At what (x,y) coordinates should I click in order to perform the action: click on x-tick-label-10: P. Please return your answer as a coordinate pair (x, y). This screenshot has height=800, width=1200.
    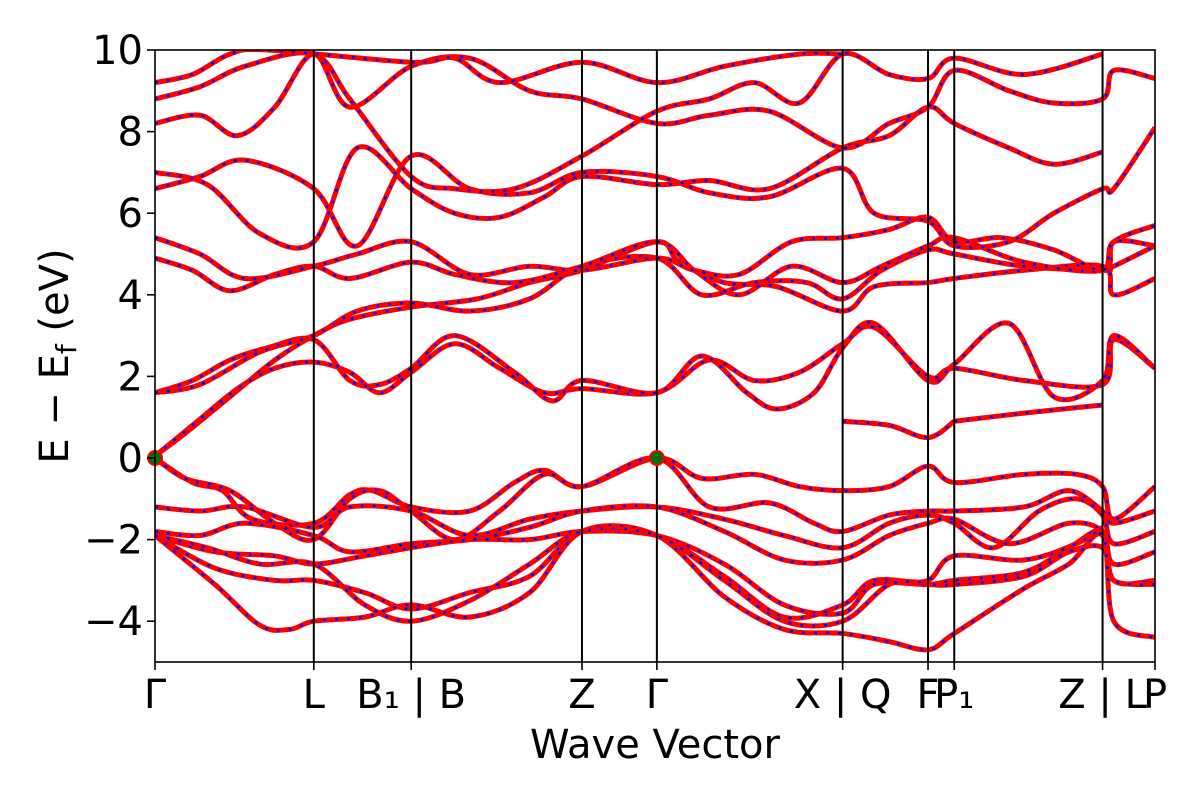
    Looking at the image, I should click on (1155, 695).